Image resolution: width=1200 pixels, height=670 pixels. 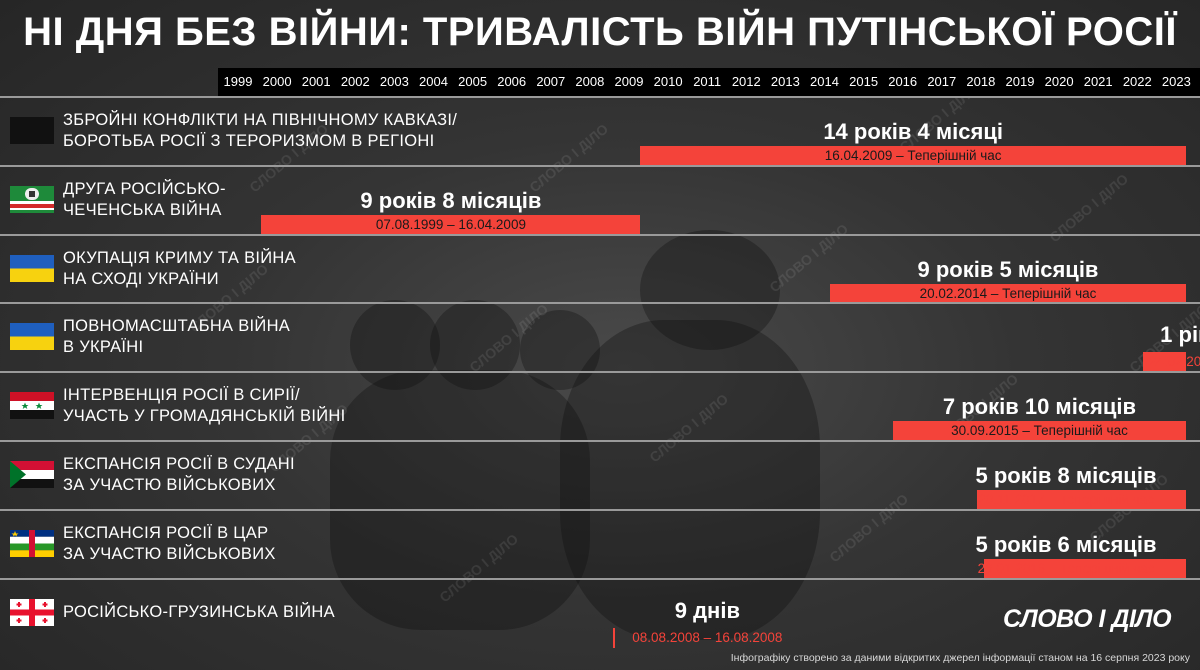 What do you see at coordinates (629, 81) in the screenshot?
I see `year-tick-2009: 2009` at bounding box center [629, 81].